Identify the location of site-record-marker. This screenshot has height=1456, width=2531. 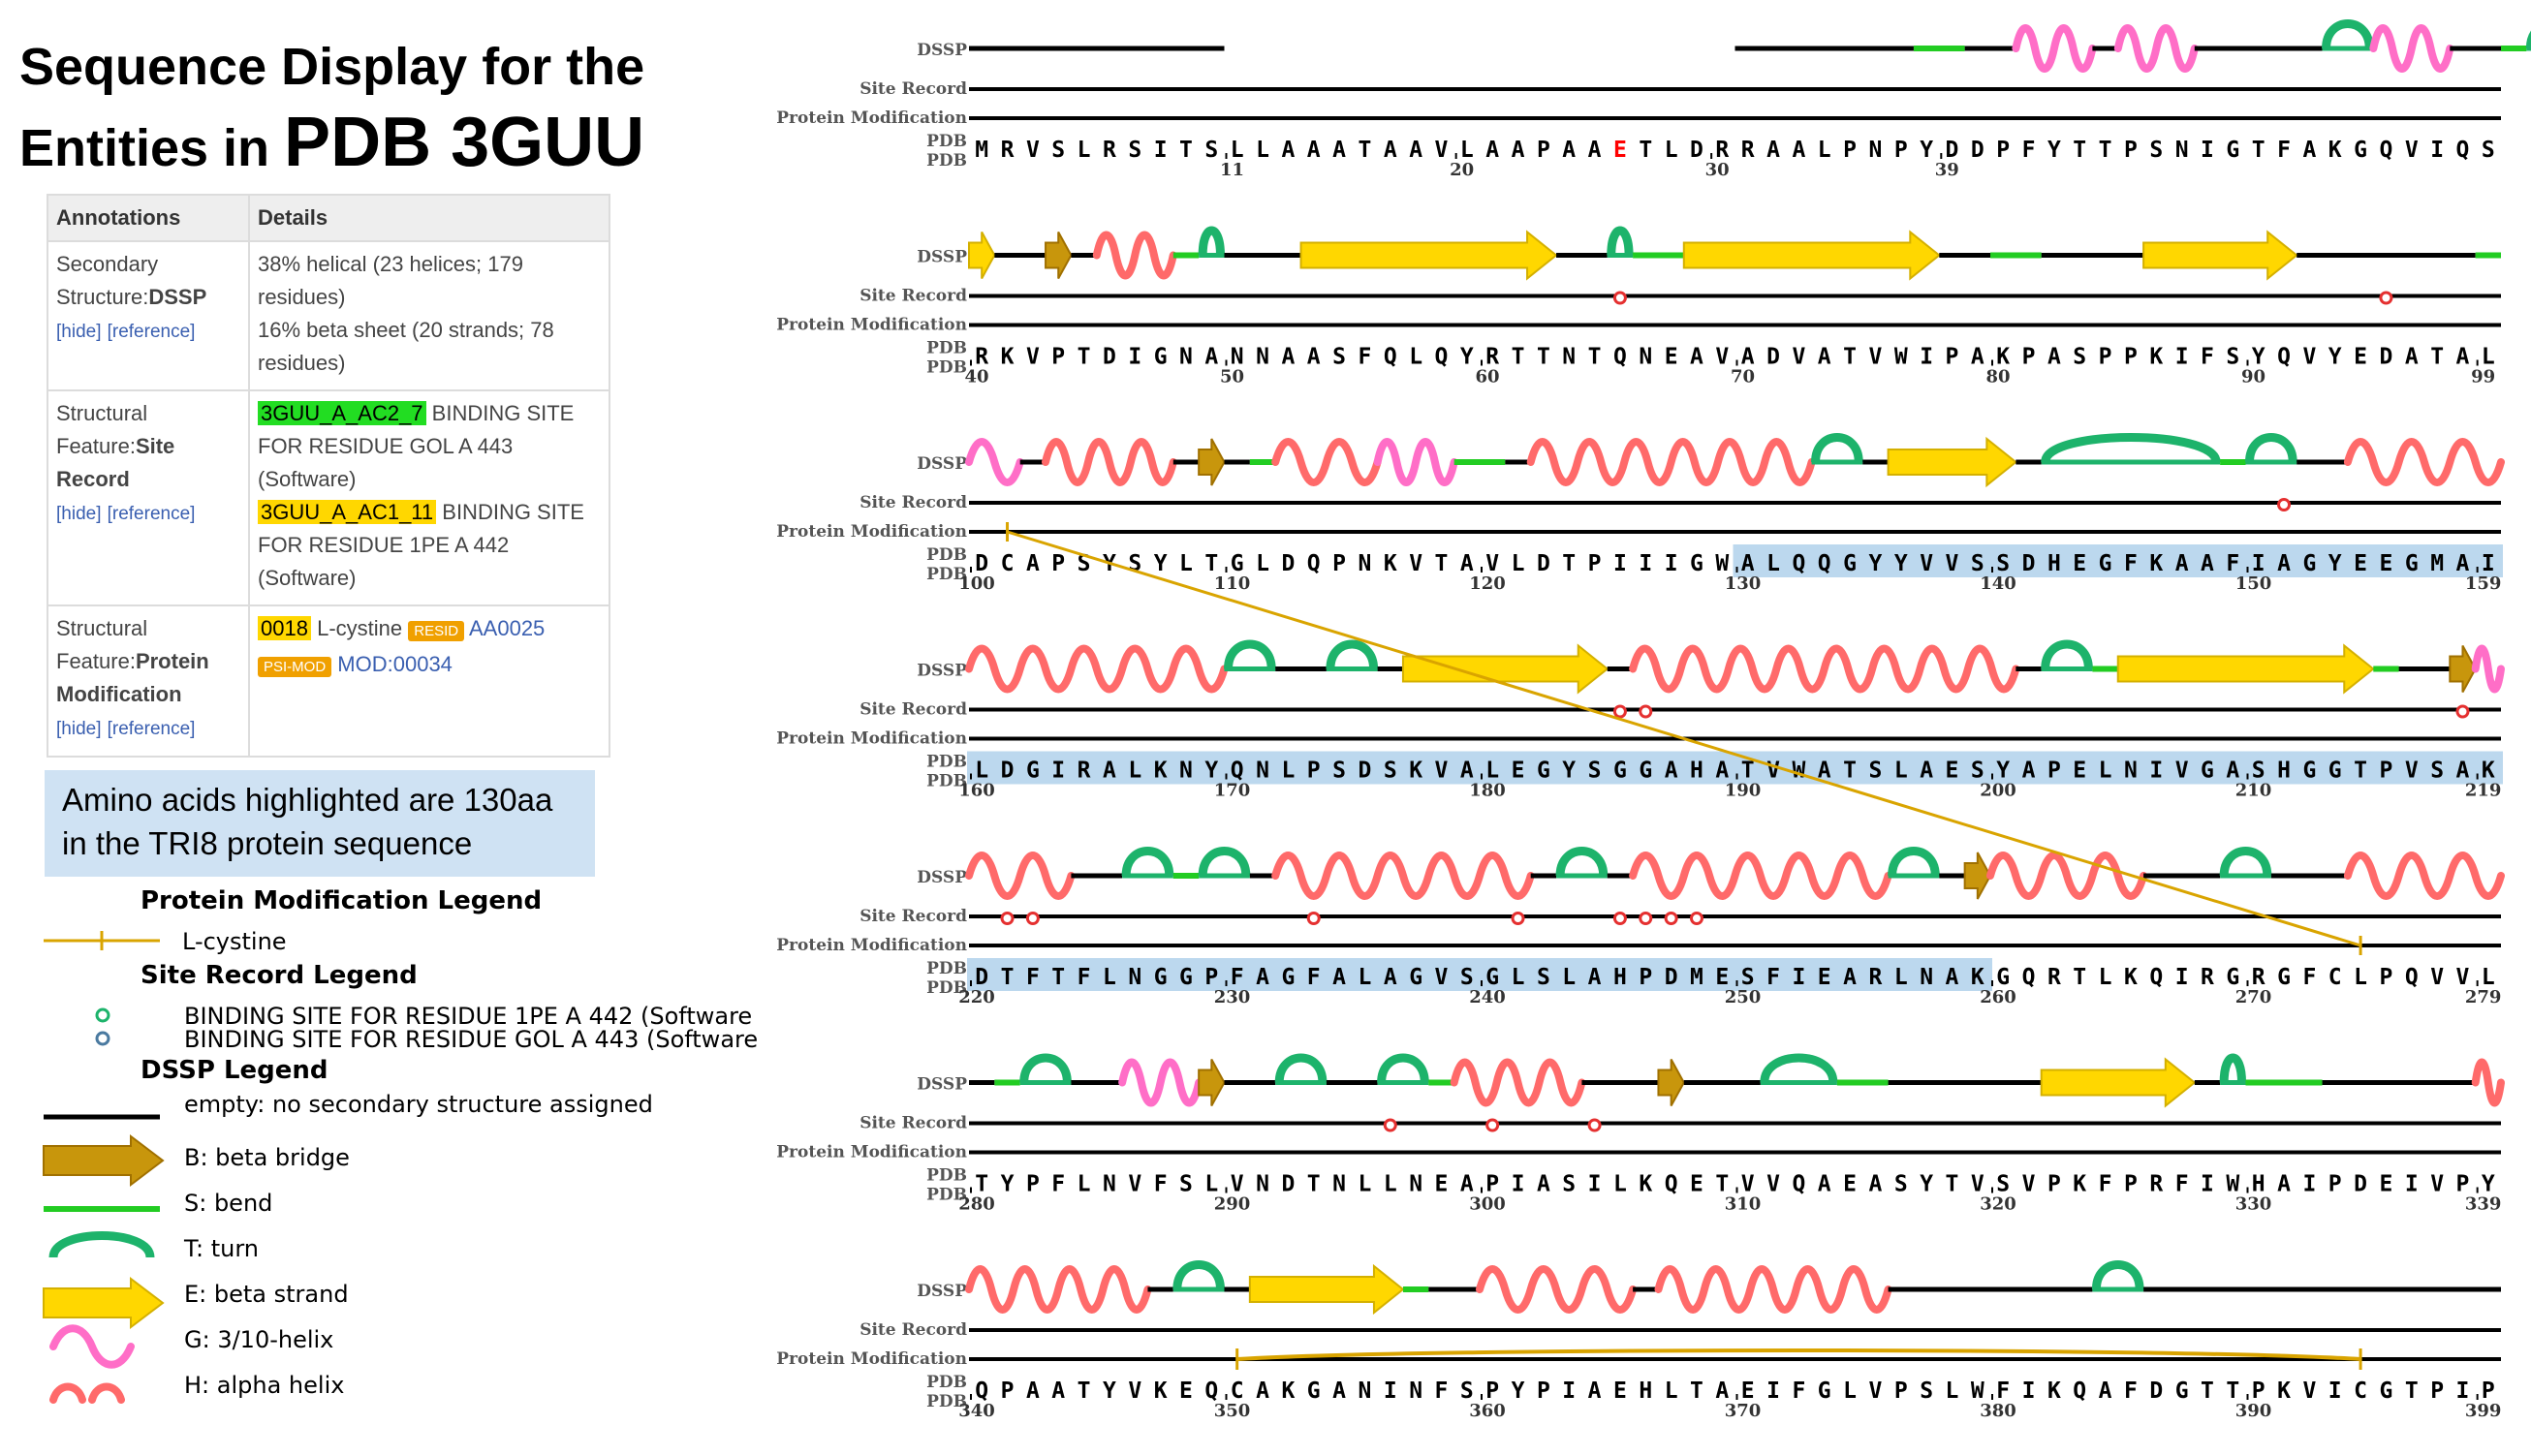
(2386, 298).